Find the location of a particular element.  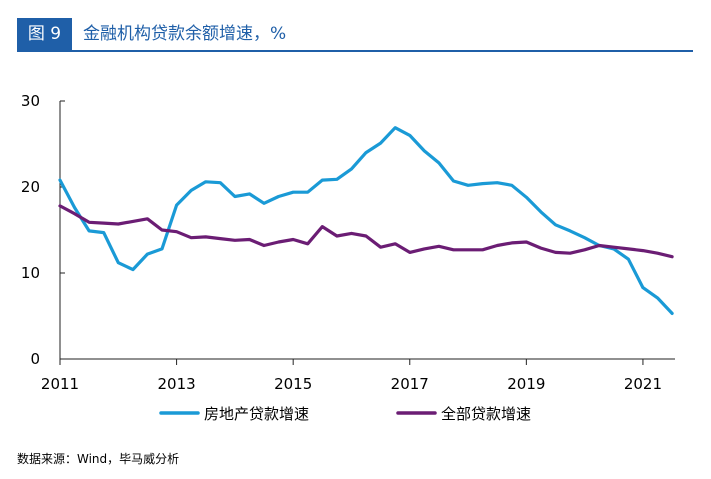

x-tick-label: 2017 is located at coordinates (410, 384).